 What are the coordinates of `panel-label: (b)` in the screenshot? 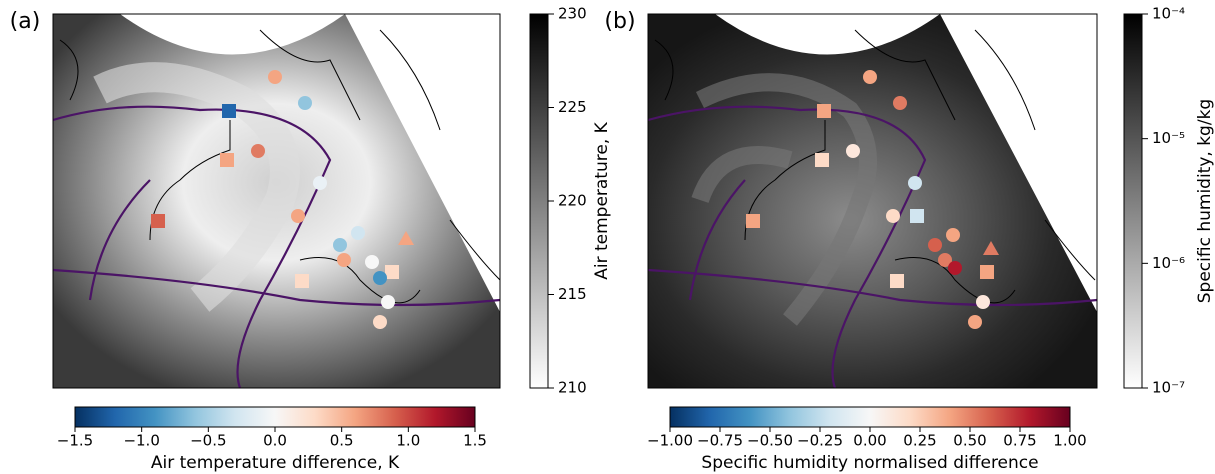 It's located at (619, 21).